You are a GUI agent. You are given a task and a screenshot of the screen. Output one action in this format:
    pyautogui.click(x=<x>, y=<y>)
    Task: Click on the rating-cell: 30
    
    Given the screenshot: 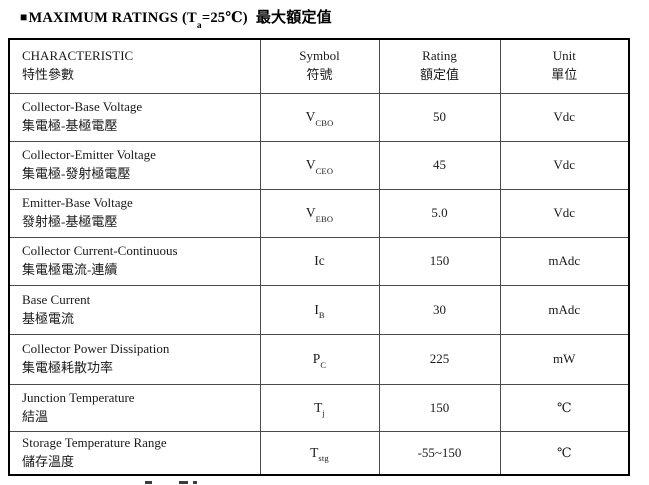 What is the action you would take?
    pyautogui.click(x=439, y=309)
    